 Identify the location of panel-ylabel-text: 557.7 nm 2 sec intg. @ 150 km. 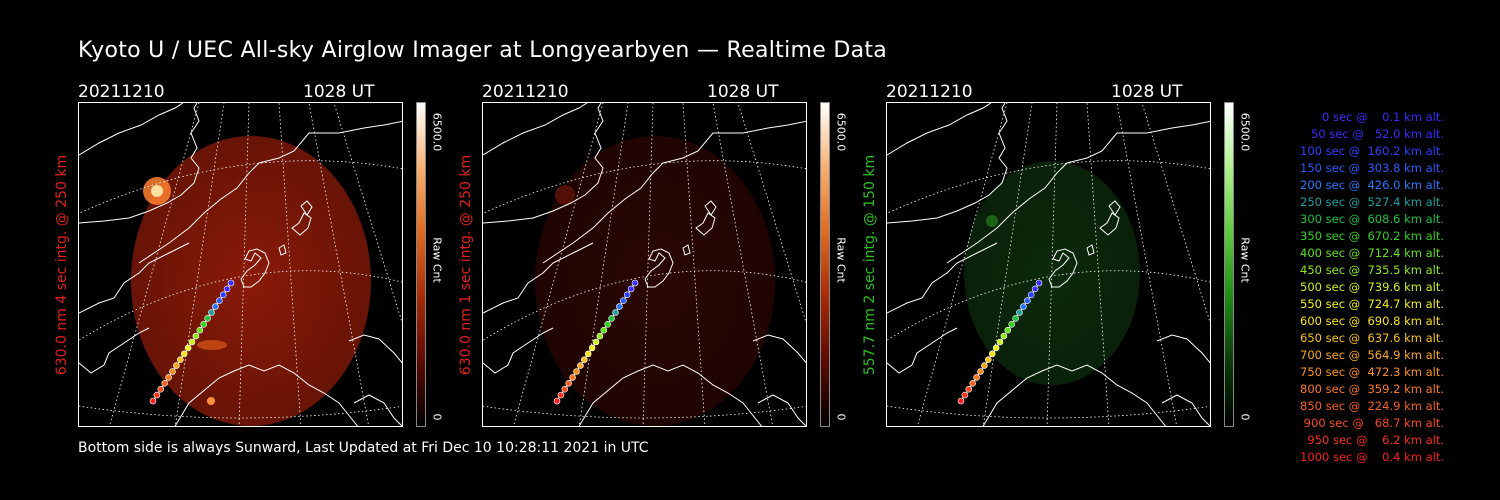
(870, 264).